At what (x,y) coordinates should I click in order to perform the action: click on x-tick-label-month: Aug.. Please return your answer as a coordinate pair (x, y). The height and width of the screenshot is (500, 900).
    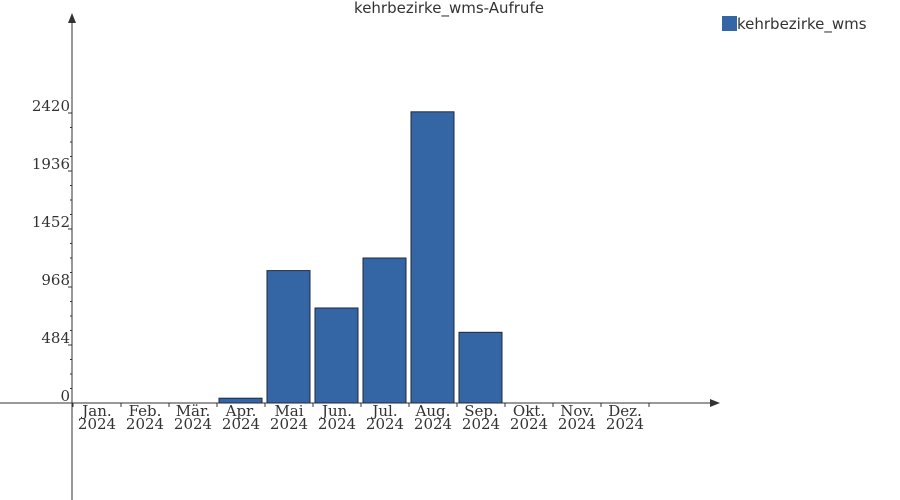
    Looking at the image, I should click on (433, 411).